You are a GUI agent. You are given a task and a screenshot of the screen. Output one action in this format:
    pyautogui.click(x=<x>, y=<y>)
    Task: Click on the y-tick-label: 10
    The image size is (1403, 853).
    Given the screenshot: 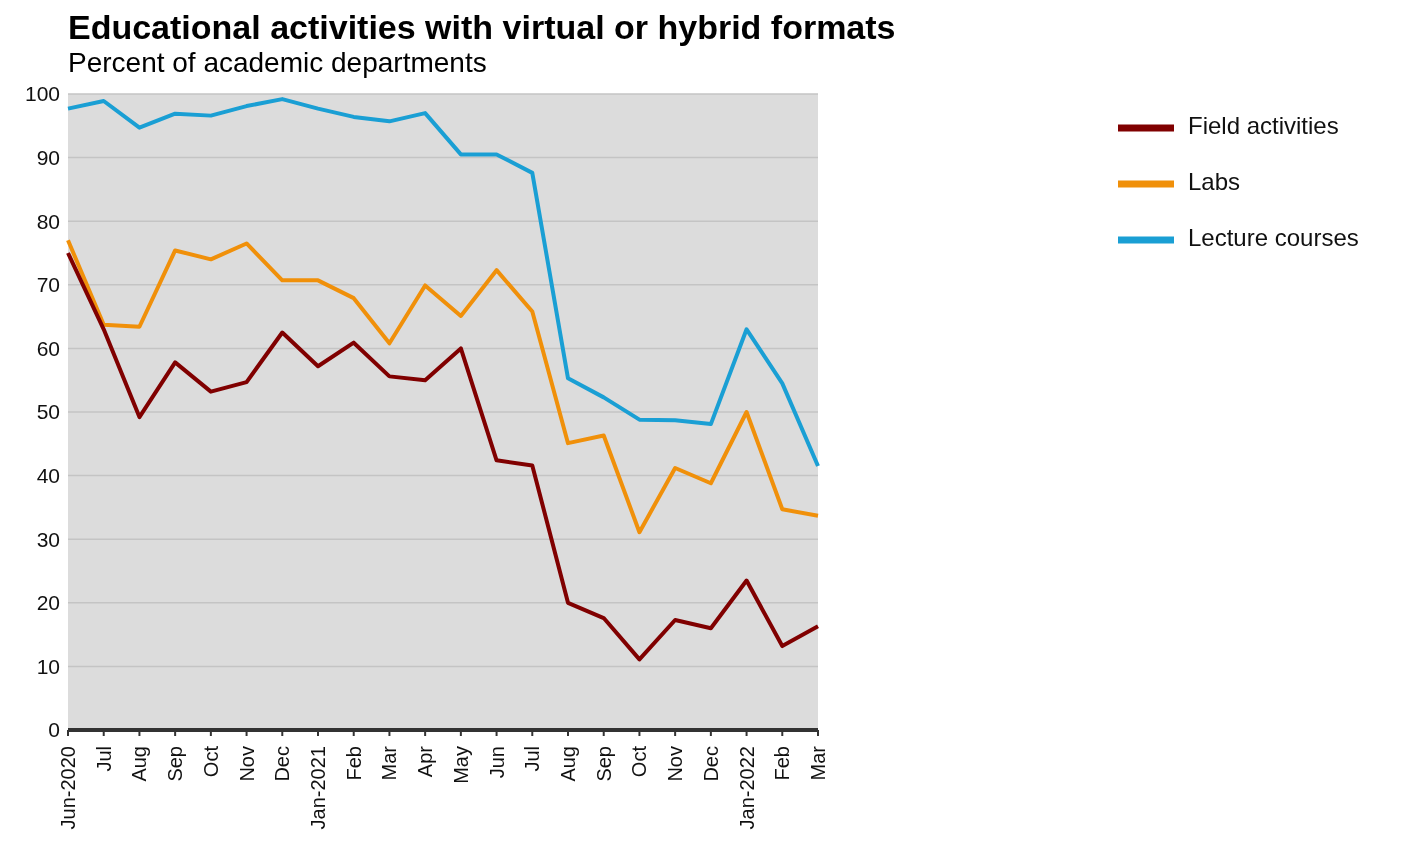 What is the action you would take?
    pyautogui.click(x=48, y=666)
    